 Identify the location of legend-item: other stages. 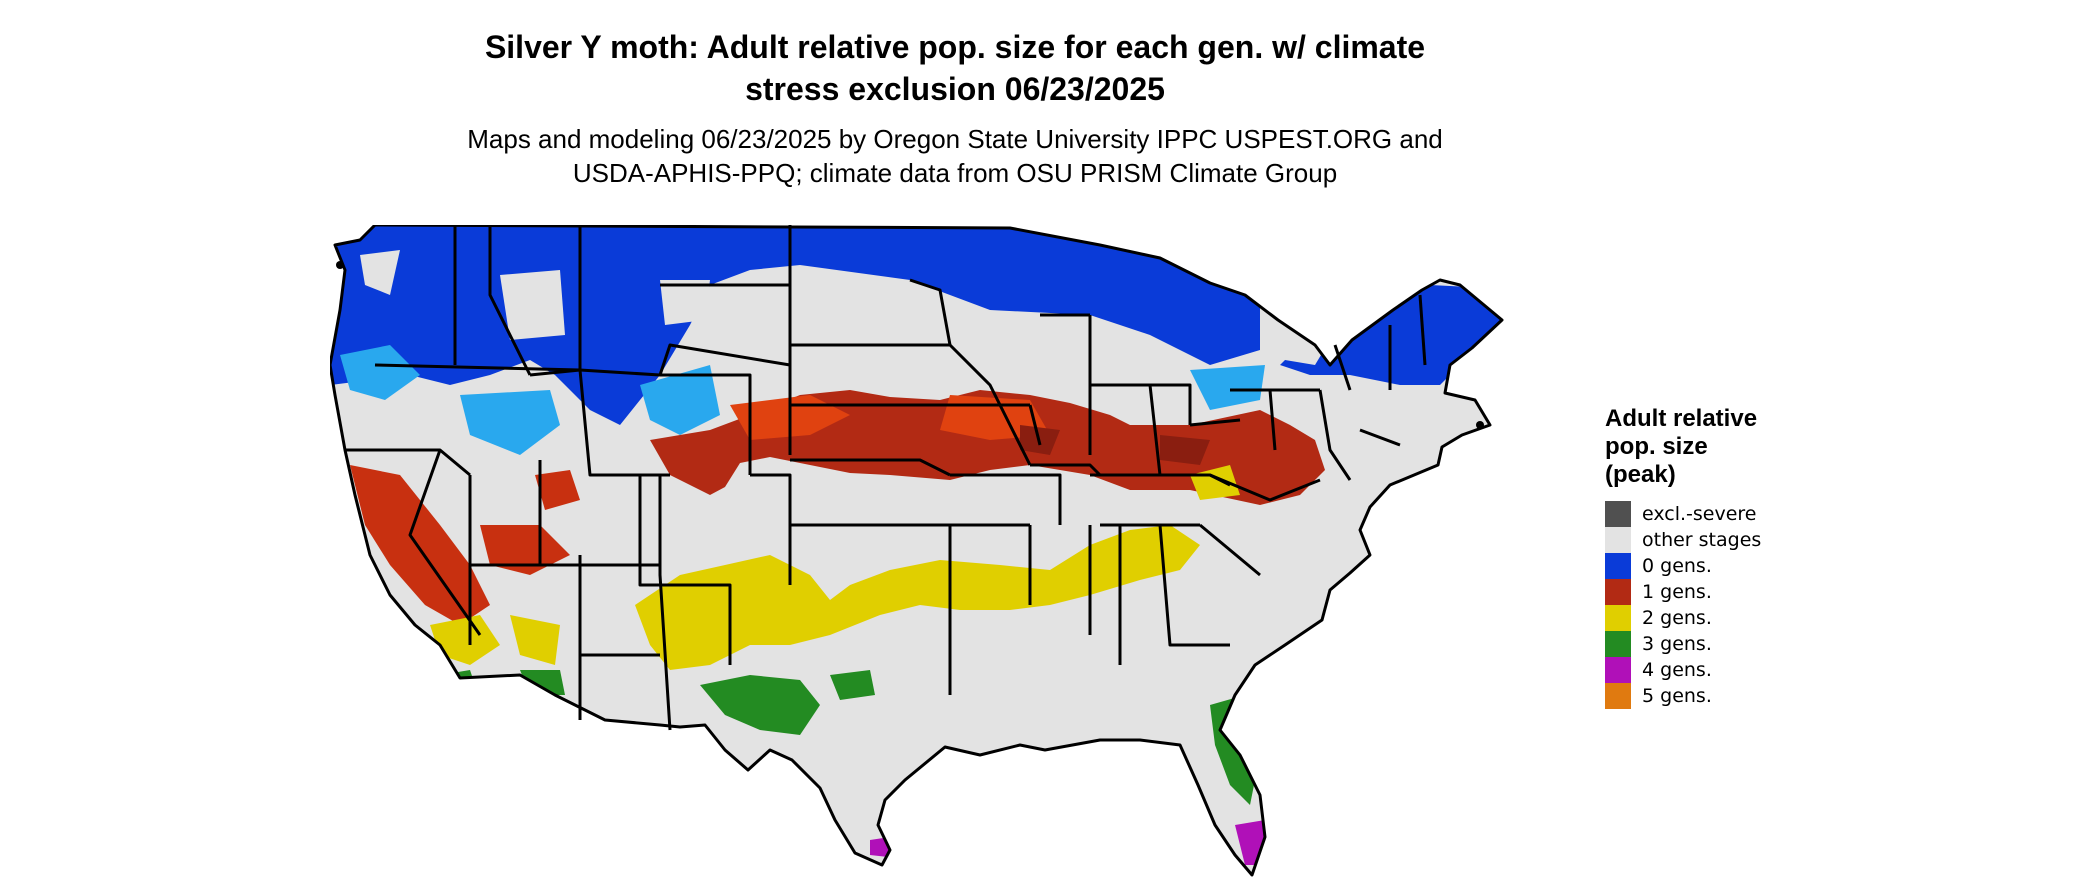
(1725, 540).